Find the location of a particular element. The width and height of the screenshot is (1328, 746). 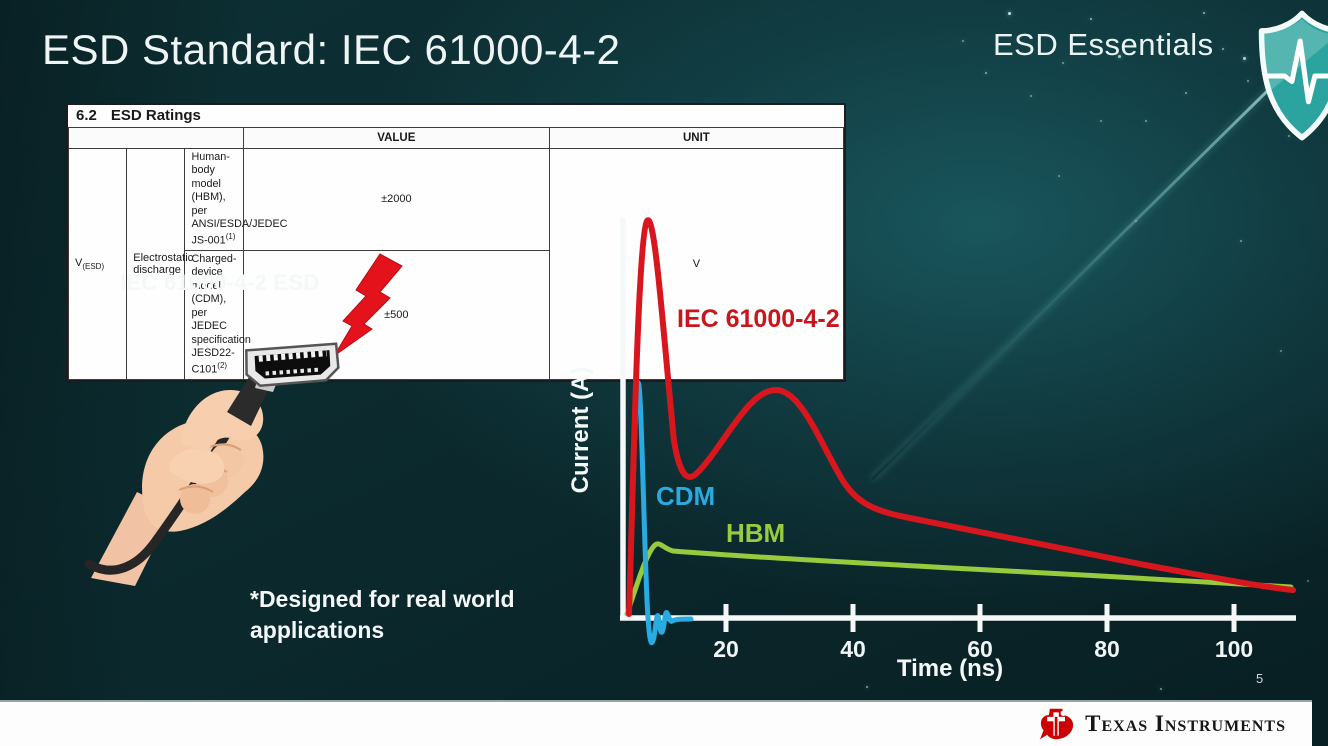

series-brand: ESD Essentials is located at coordinates (1103, 44).